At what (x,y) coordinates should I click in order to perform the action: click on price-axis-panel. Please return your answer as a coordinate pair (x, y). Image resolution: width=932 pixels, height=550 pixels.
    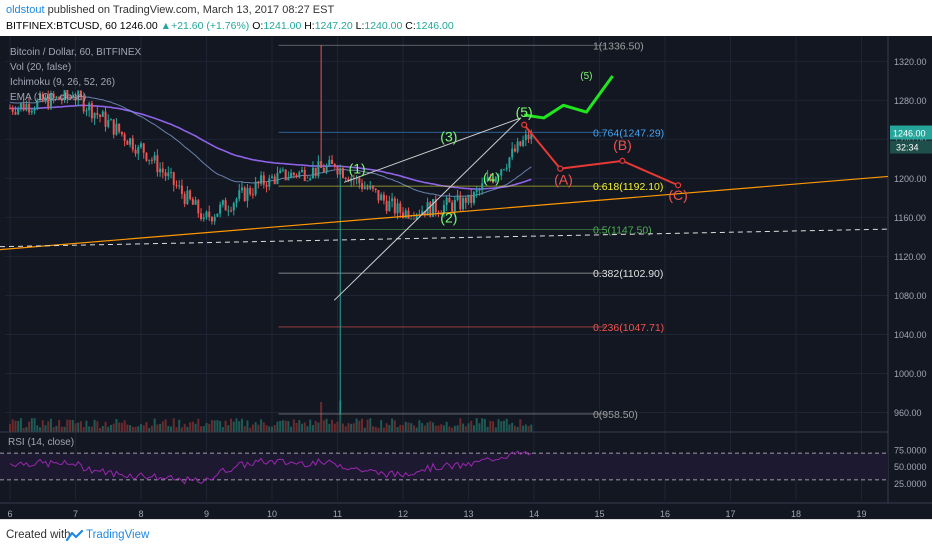
    Looking at the image, I should click on (910, 277).